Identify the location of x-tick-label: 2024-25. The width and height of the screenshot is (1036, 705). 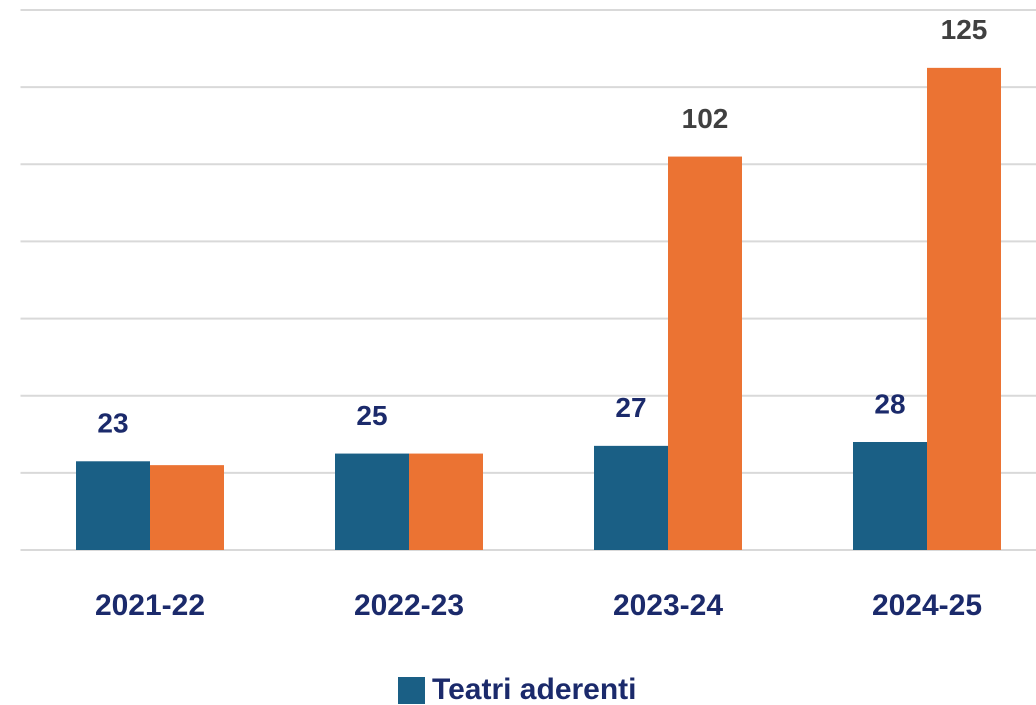
(927, 605).